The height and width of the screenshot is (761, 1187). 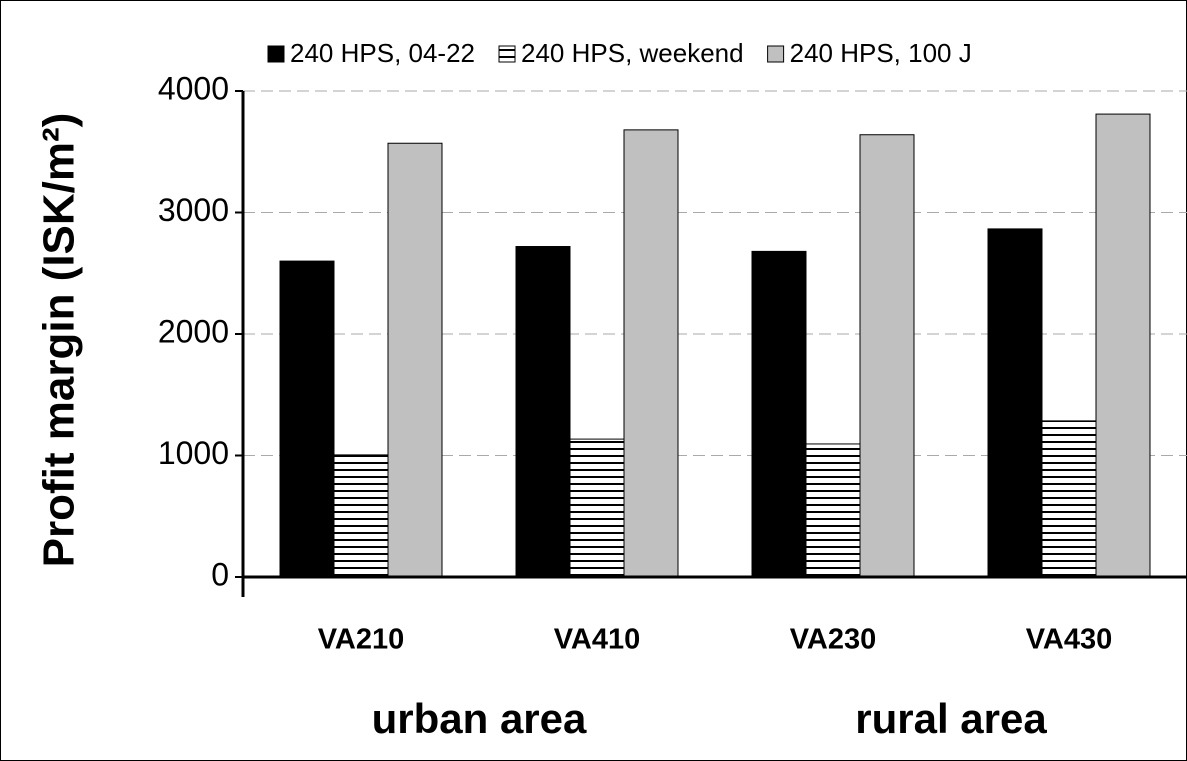 I want to click on y-tick-label: 4000, so click(x=193, y=88).